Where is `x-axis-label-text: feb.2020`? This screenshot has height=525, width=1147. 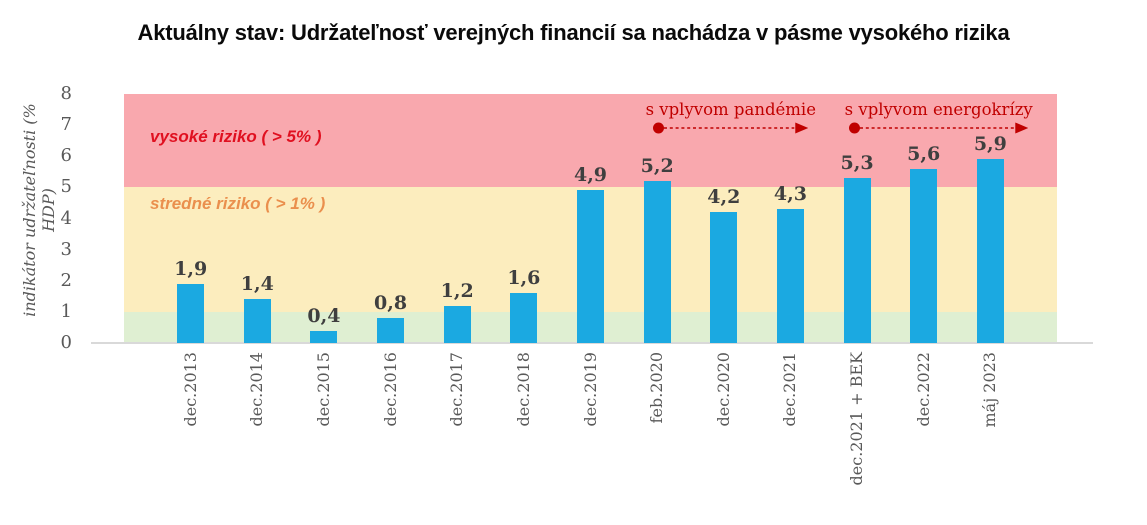
x-axis-label-text: feb.2020 is located at coordinates (657, 388).